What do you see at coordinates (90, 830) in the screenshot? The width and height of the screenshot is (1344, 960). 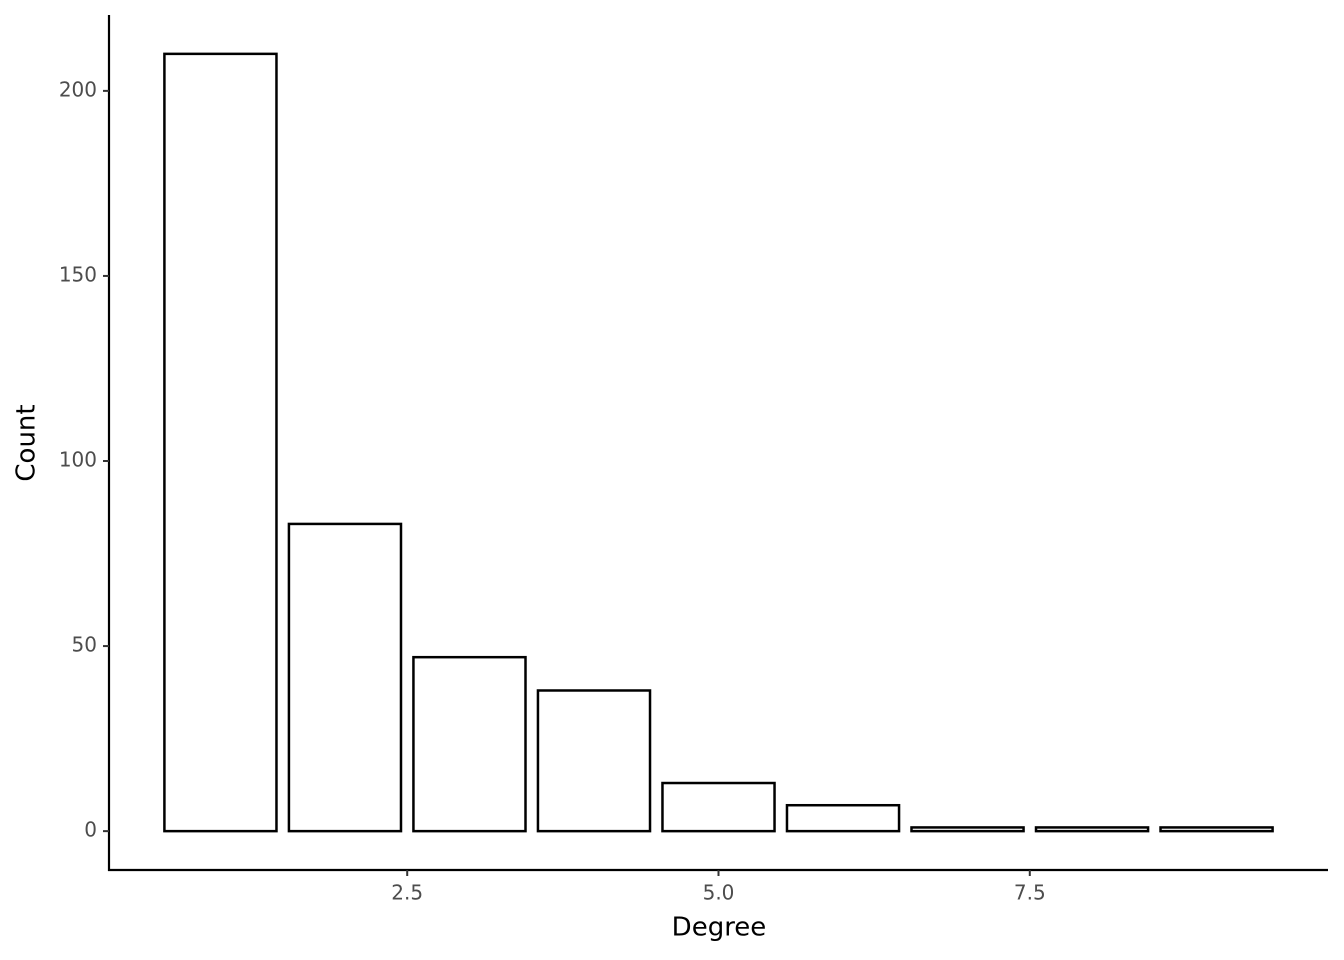 I see `y-tick-label: 0` at bounding box center [90, 830].